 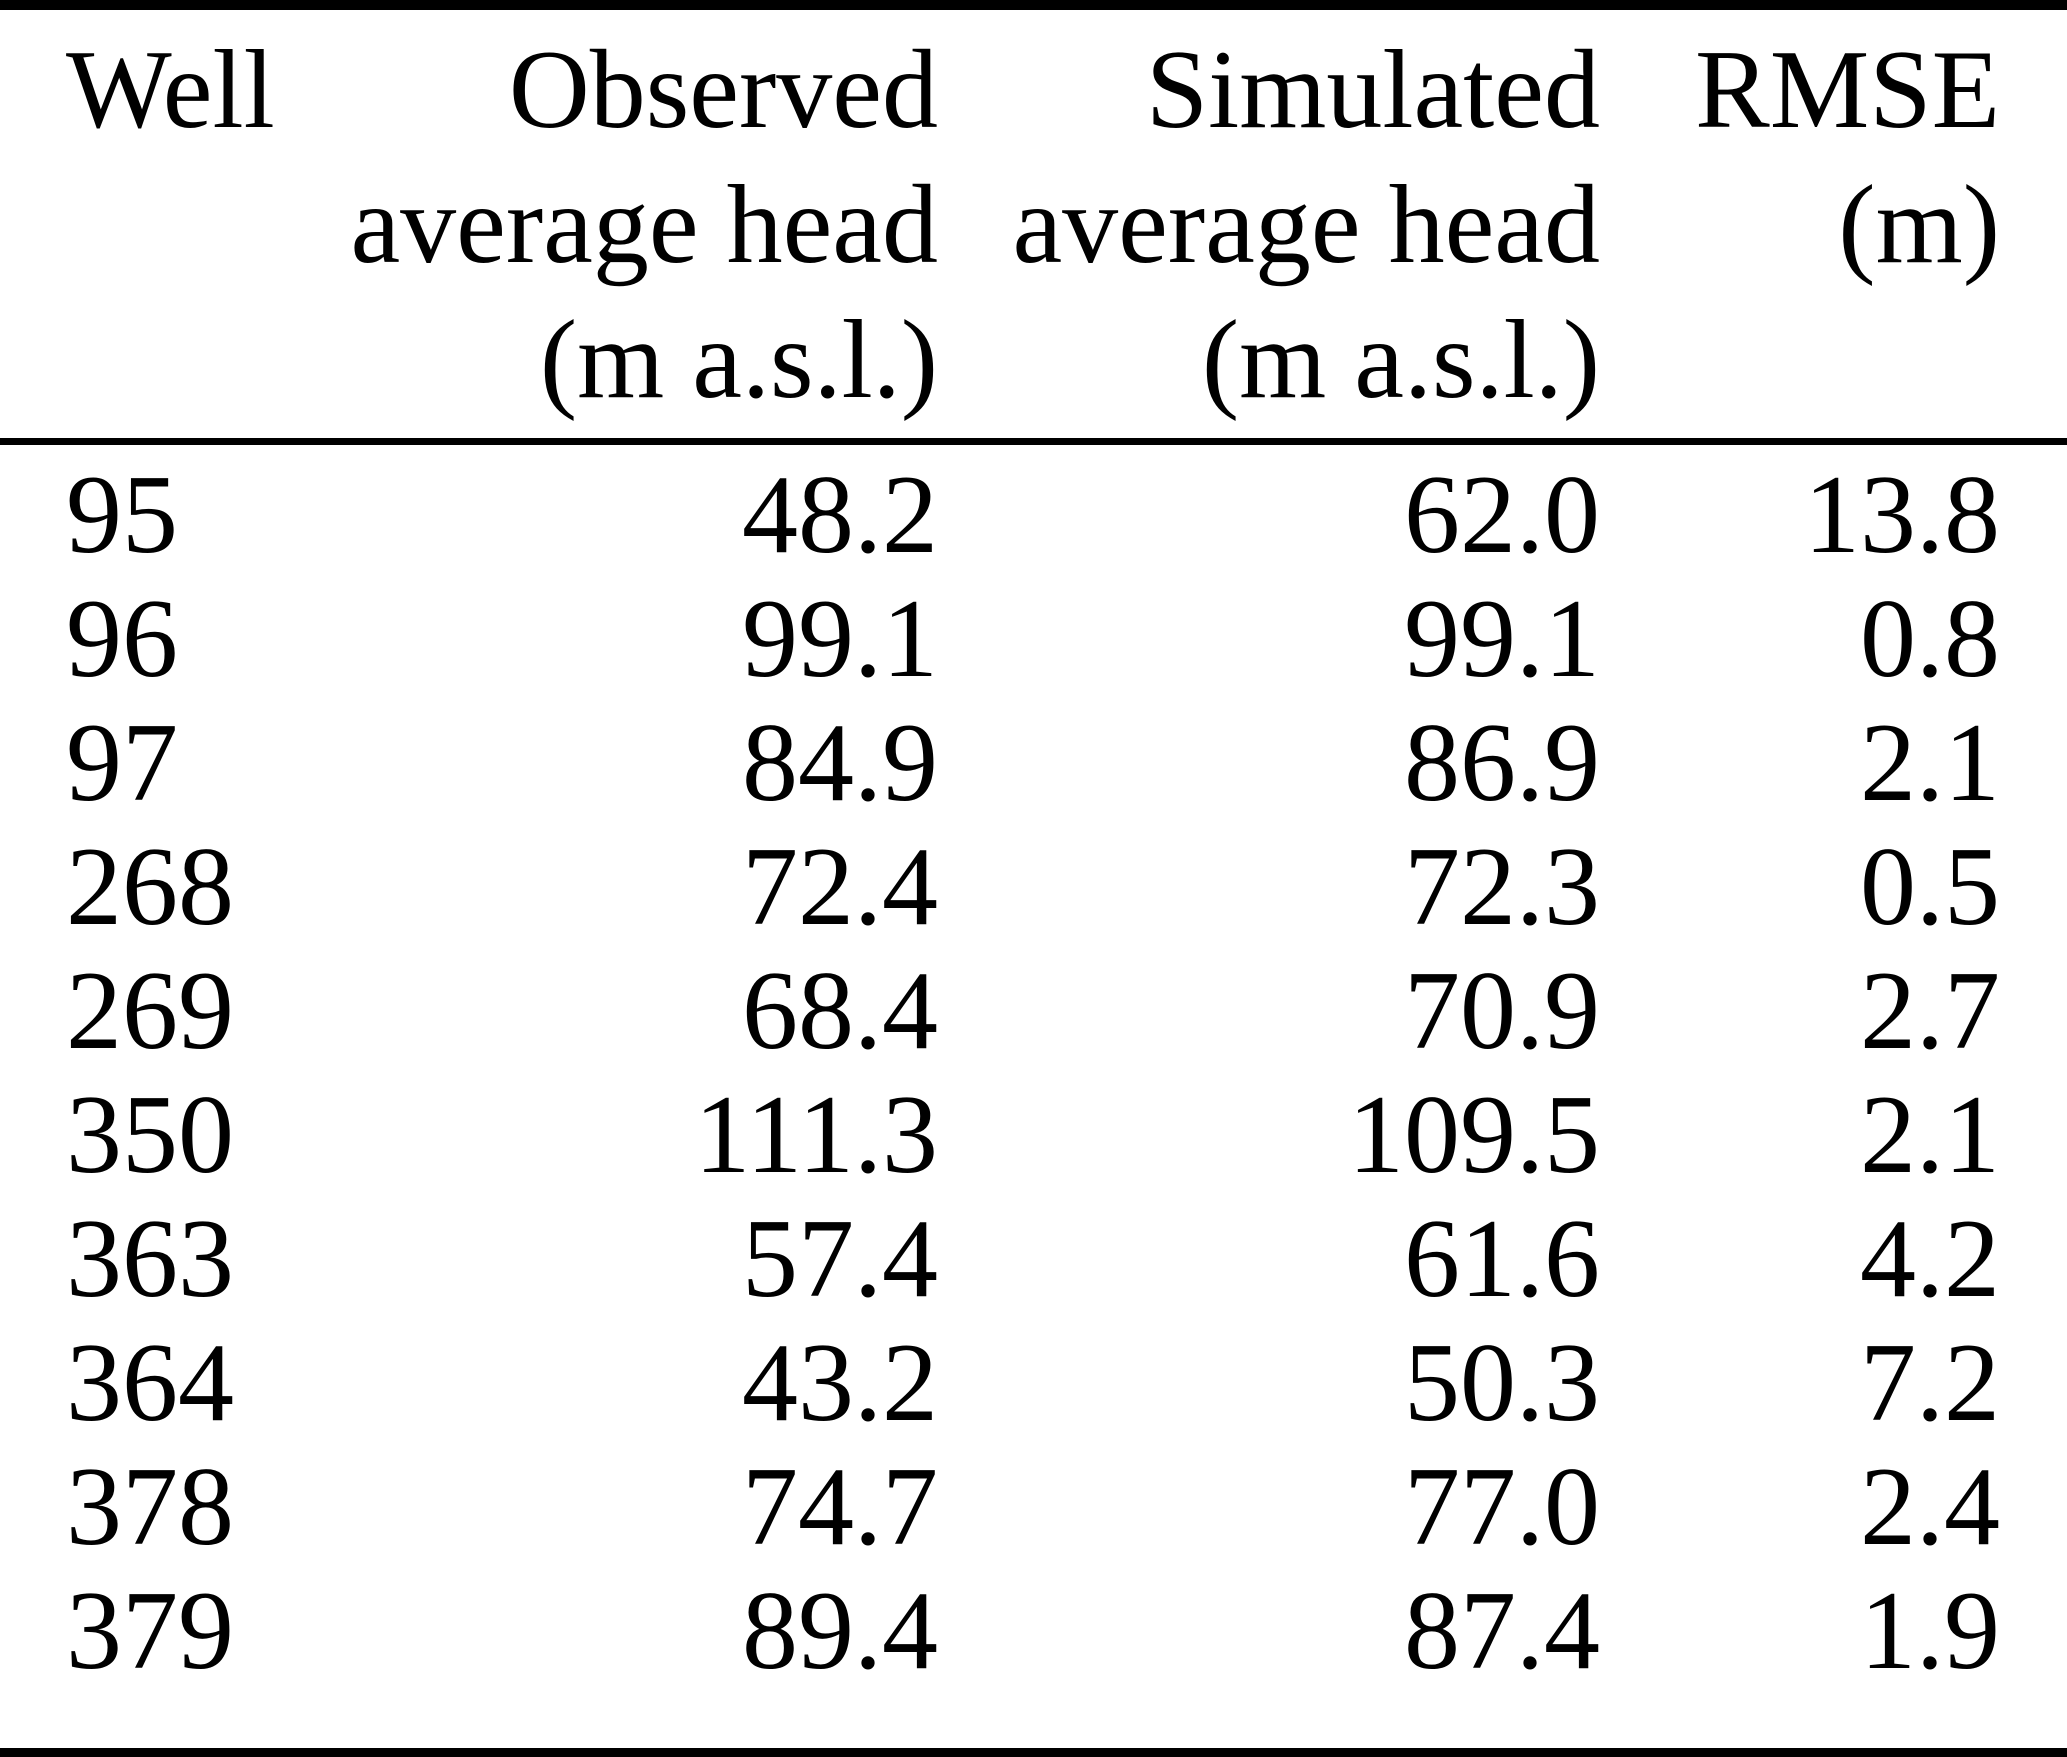 I want to click on cell-observed-head: 74.7, so click(x=840, y=1507).